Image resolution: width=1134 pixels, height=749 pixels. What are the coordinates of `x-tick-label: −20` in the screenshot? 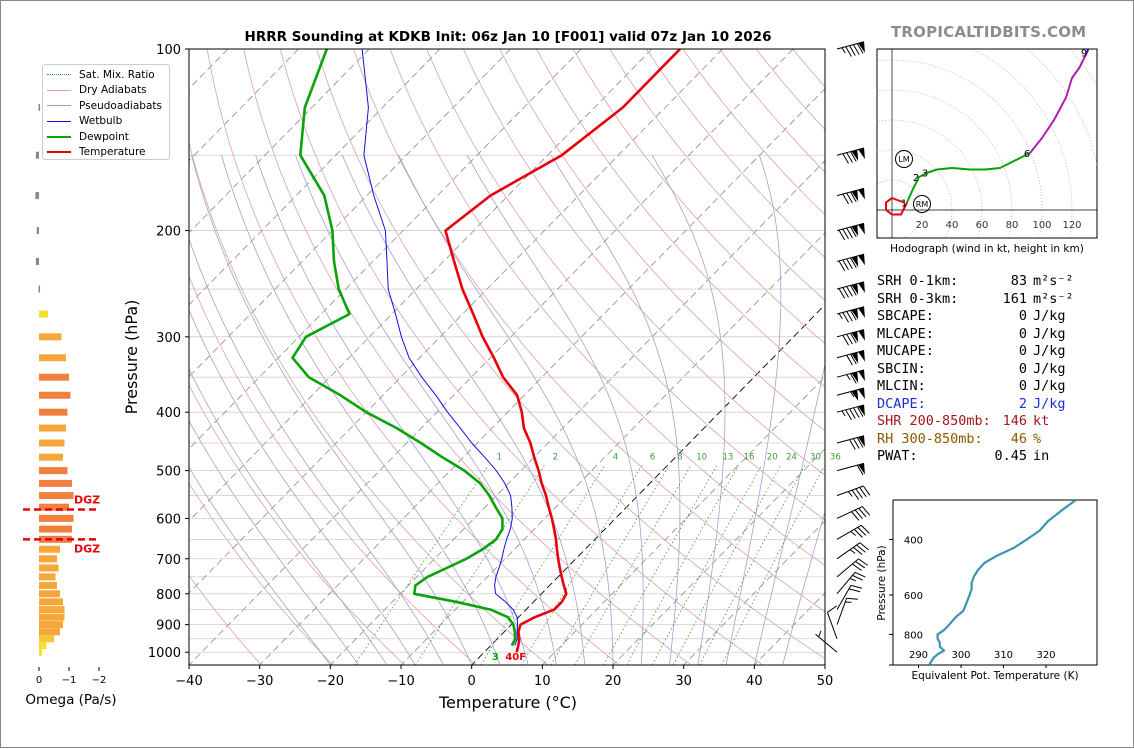 It's located at (330, 681).